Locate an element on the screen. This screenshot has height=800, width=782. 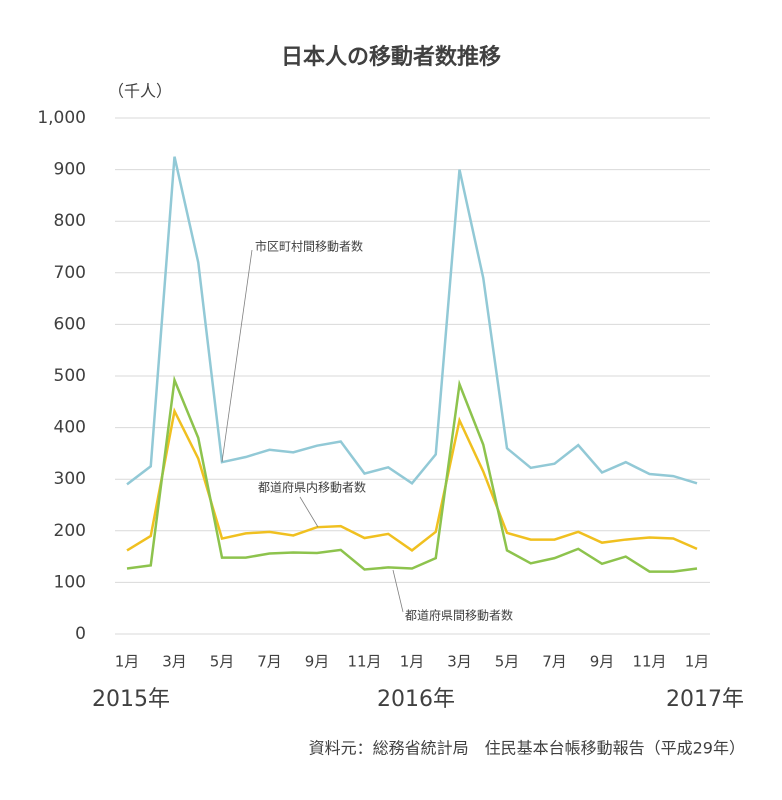
y-unit: （千人） is located at coordinates (140, 91).